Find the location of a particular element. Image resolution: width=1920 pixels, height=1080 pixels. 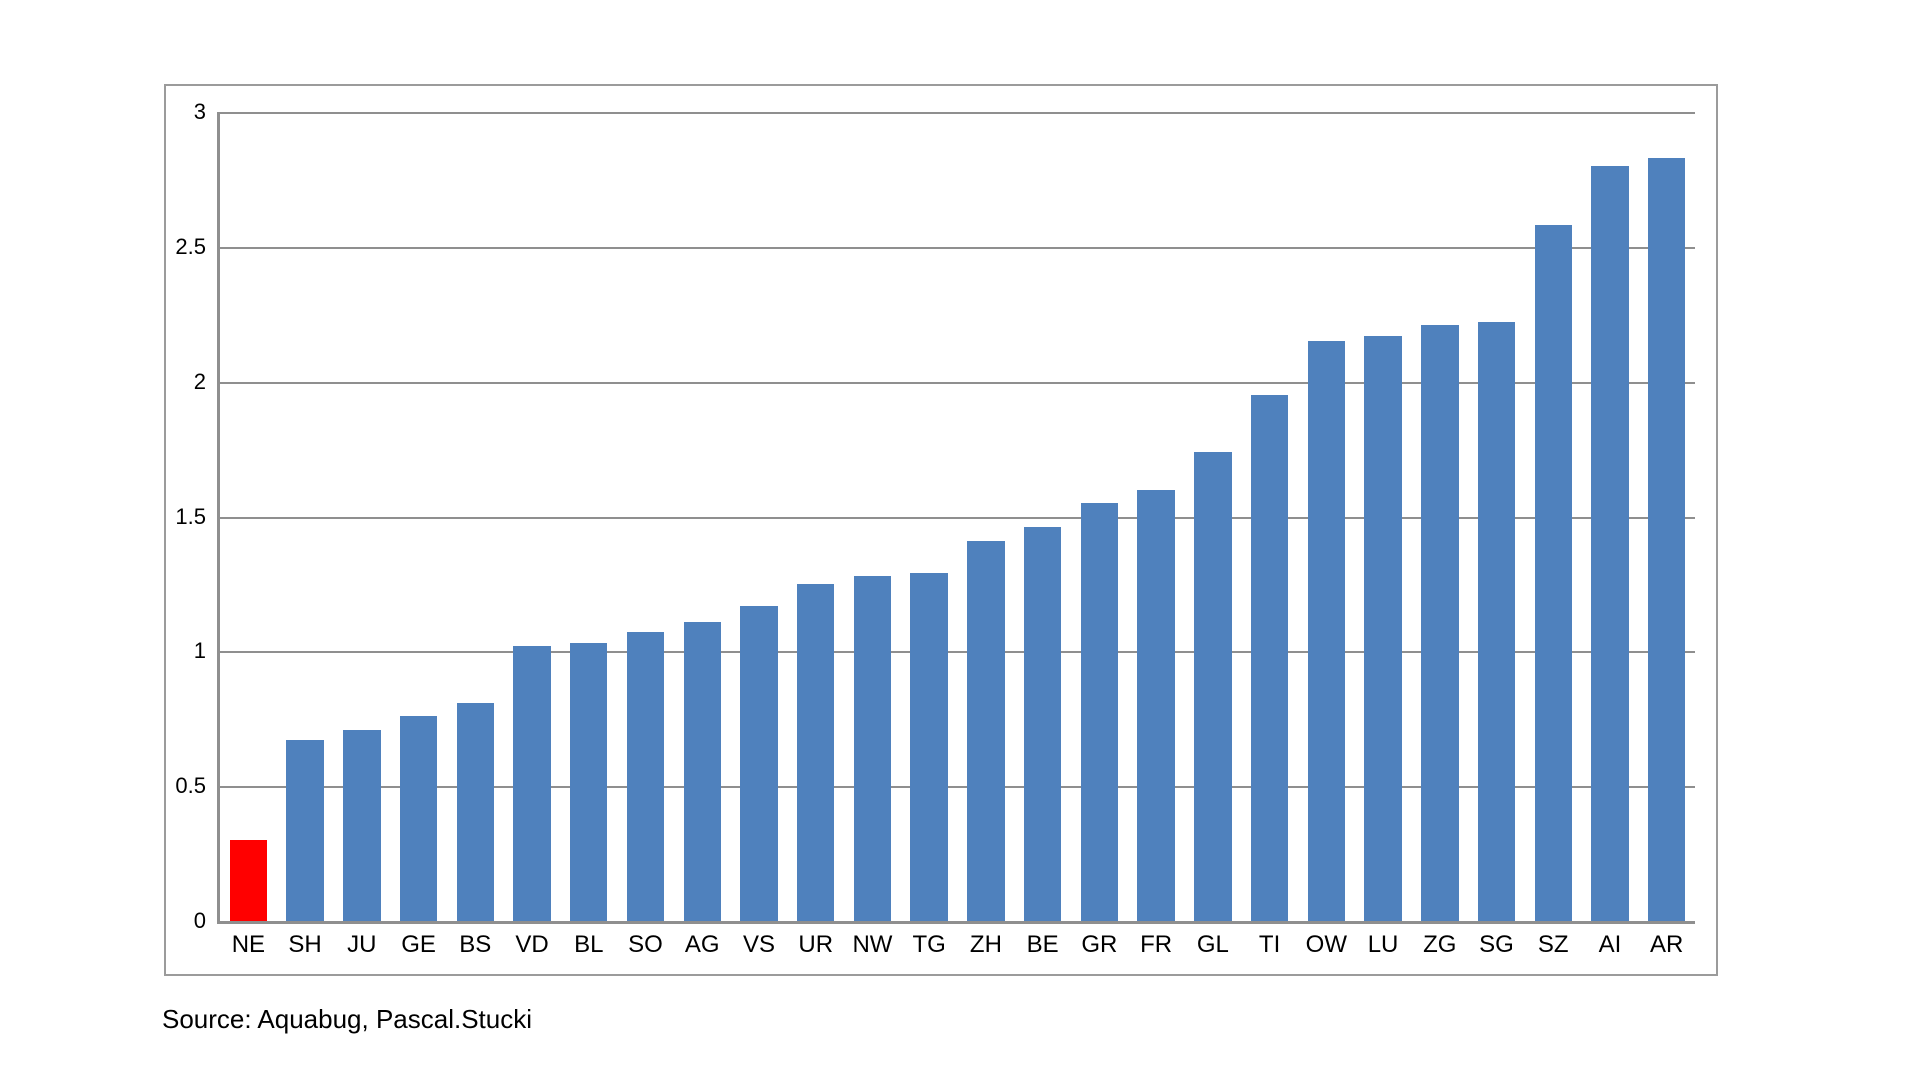

bar-slot-GL is located at coordinates (1212, 516).